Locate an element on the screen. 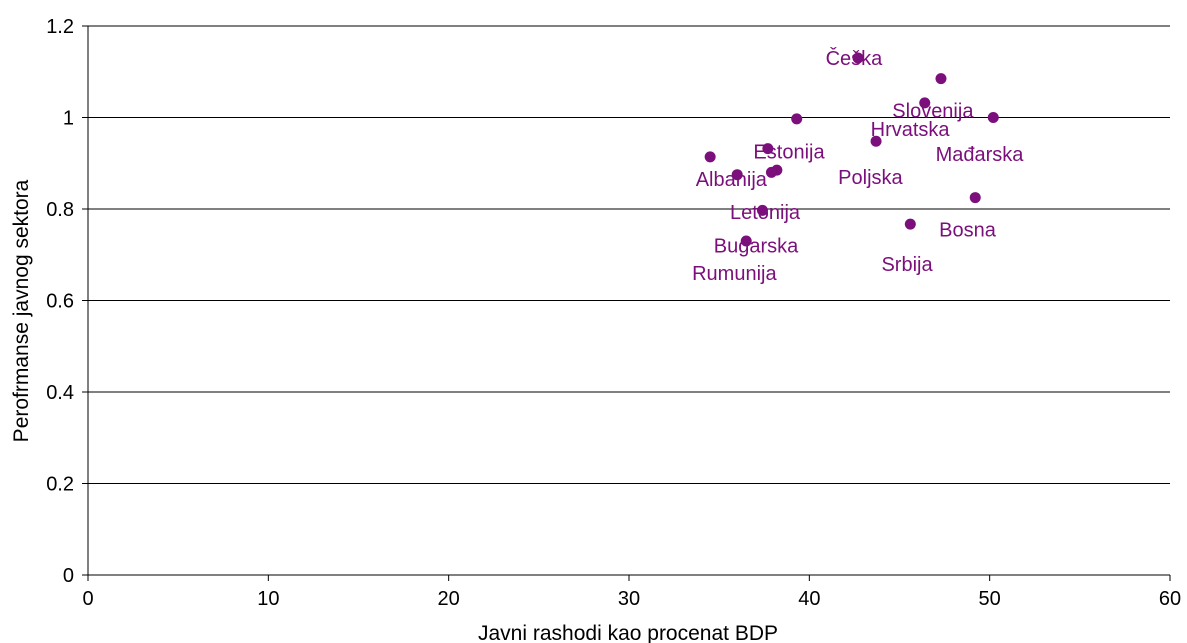 The height and width of the screenshot is (643, 1187). data-points is located at coordinates (851, 149).